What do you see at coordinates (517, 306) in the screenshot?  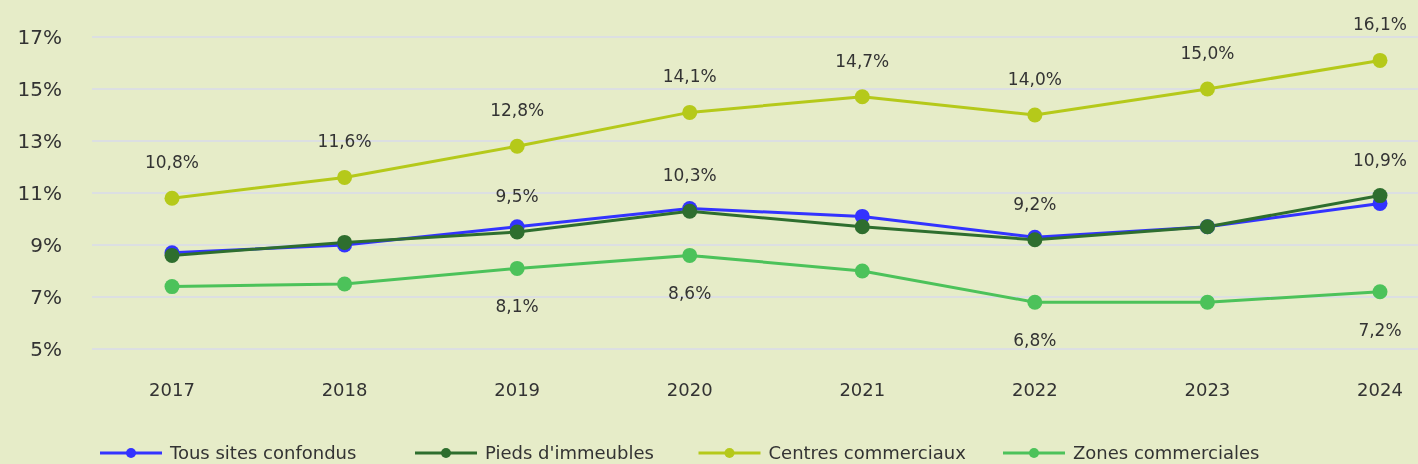 I see `data-label: 8,1%` at bounding box center [517, 306].